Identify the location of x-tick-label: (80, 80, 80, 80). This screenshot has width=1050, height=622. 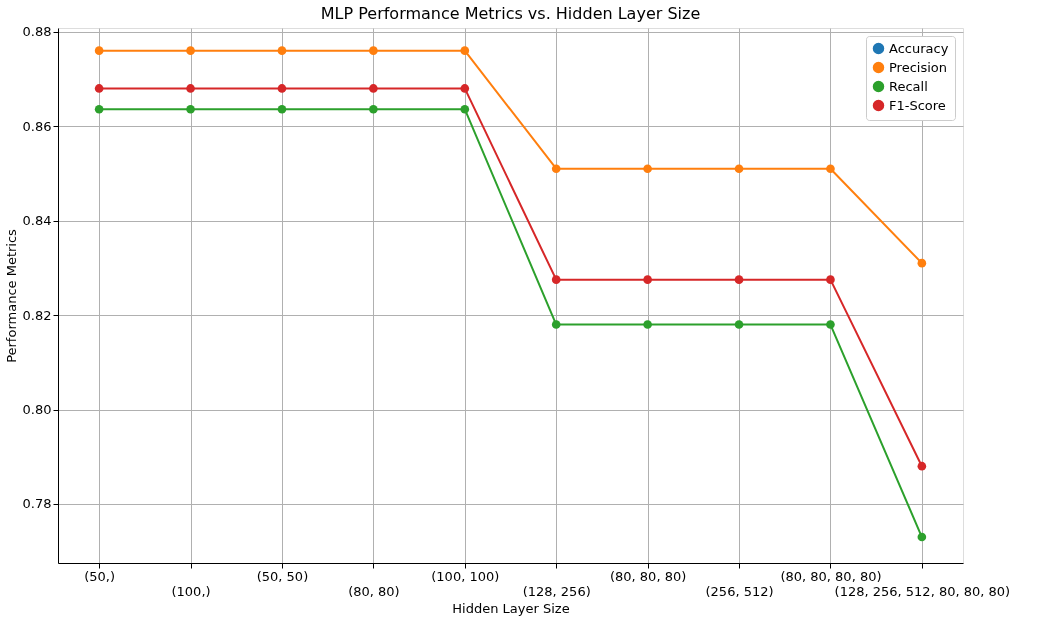
(831, 576).